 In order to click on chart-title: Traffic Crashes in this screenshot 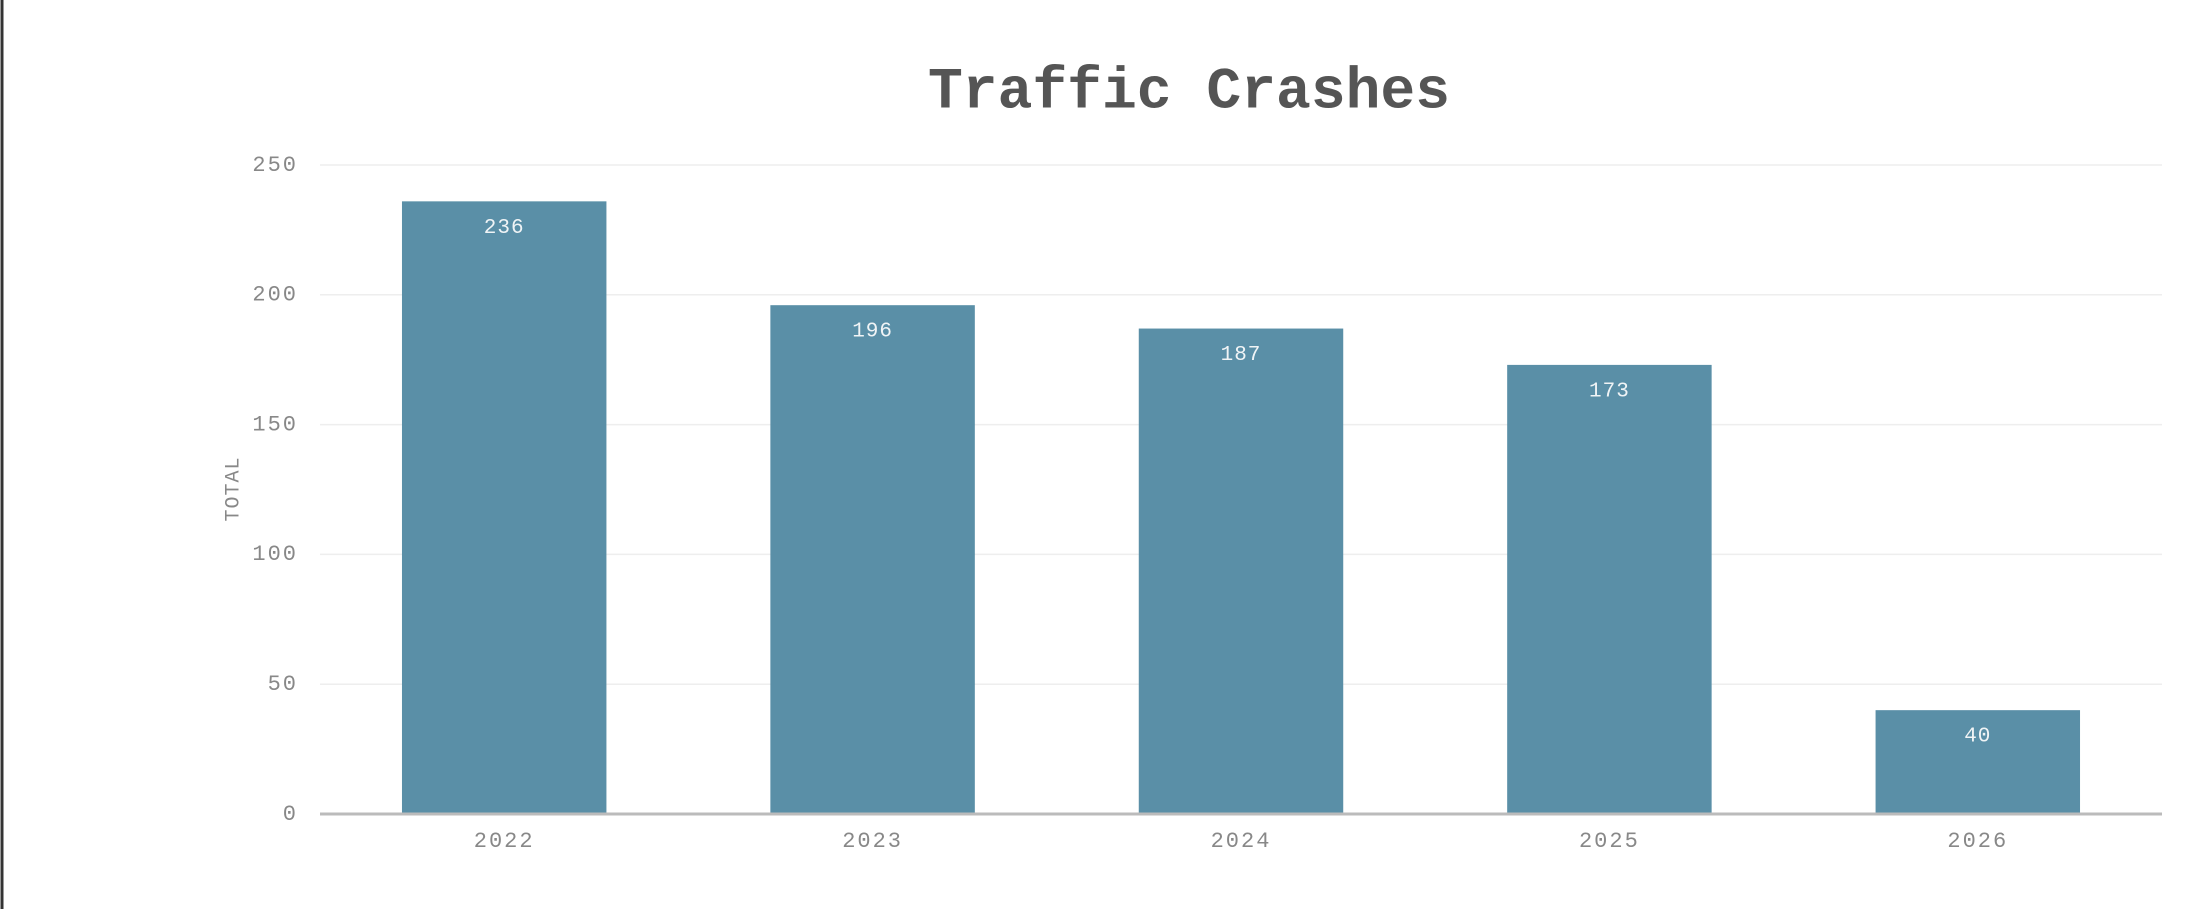, I will do `click(1189, 92)`.